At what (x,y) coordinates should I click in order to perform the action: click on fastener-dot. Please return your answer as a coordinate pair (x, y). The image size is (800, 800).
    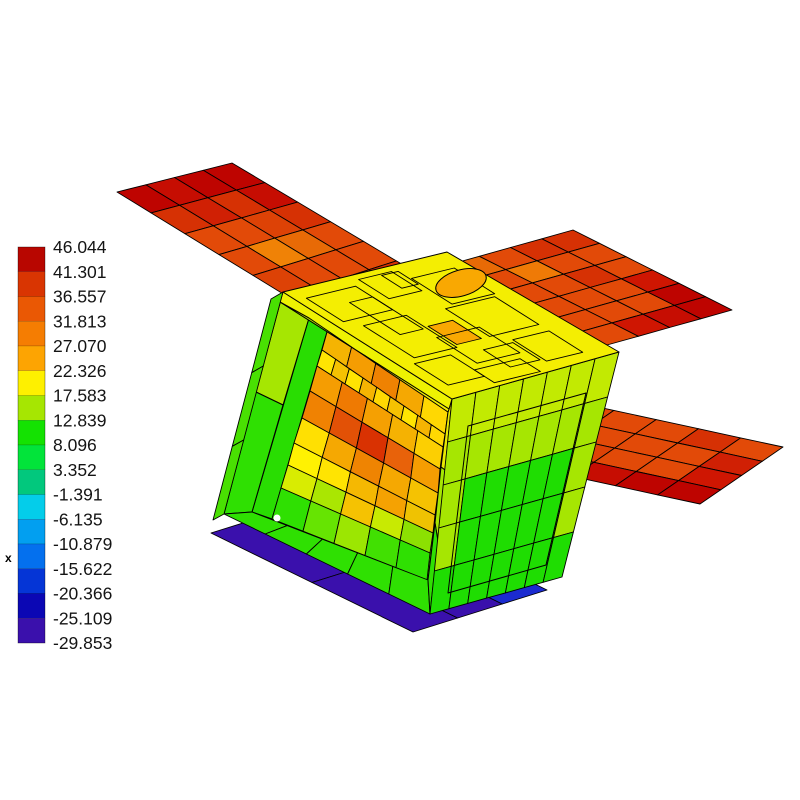
    Looking at the image, I should click on (277, 518).